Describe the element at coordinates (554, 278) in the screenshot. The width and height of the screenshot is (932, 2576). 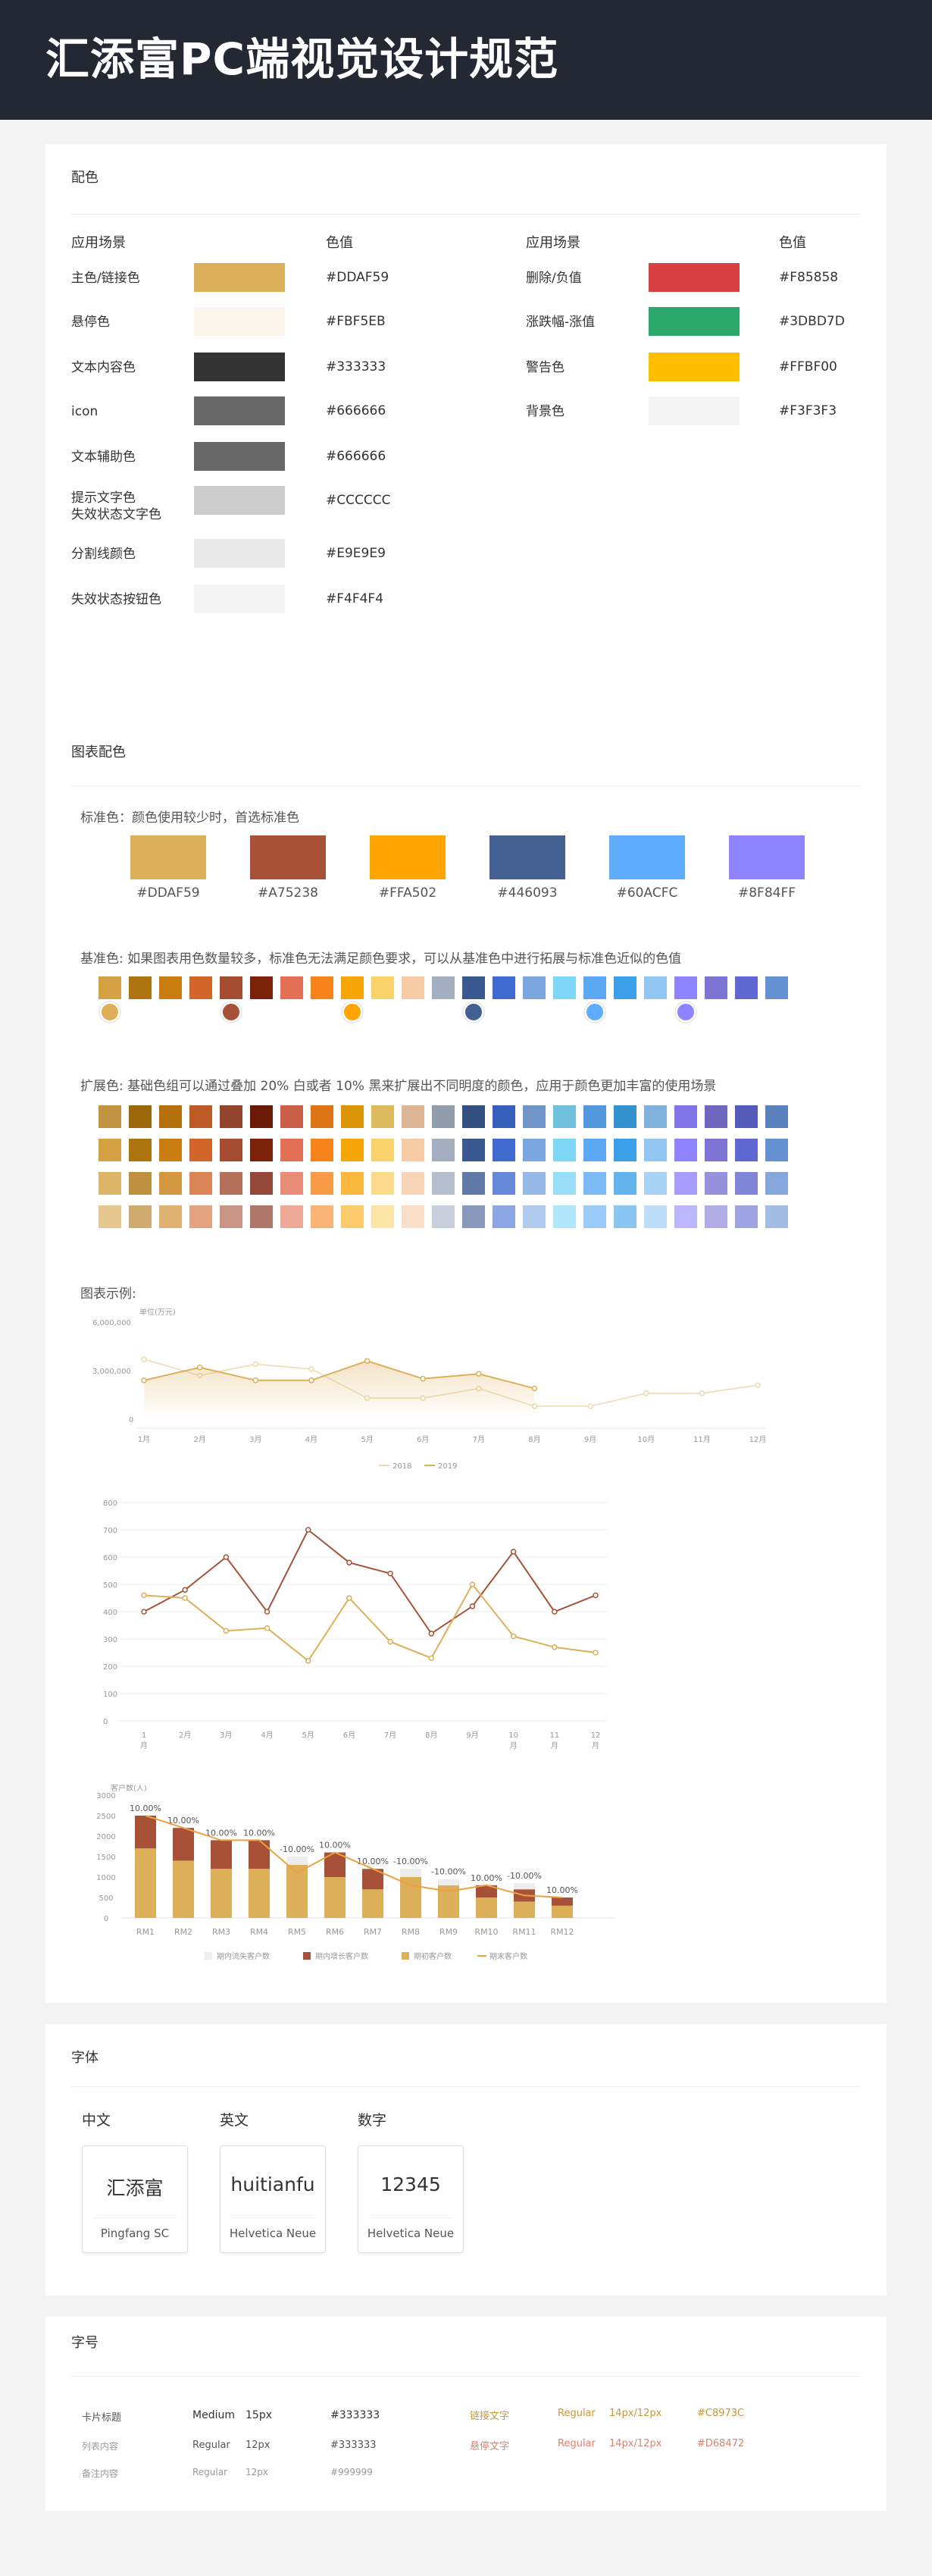
I see `color-scene-label: 删除/负值` at that location.